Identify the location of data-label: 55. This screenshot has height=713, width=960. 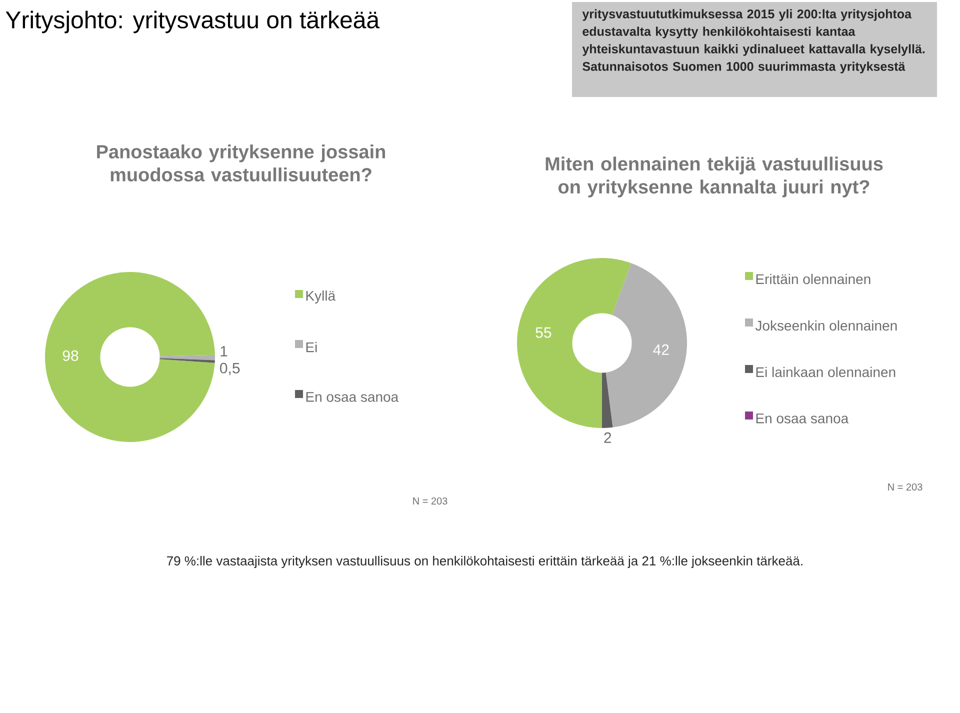
(544, 332).